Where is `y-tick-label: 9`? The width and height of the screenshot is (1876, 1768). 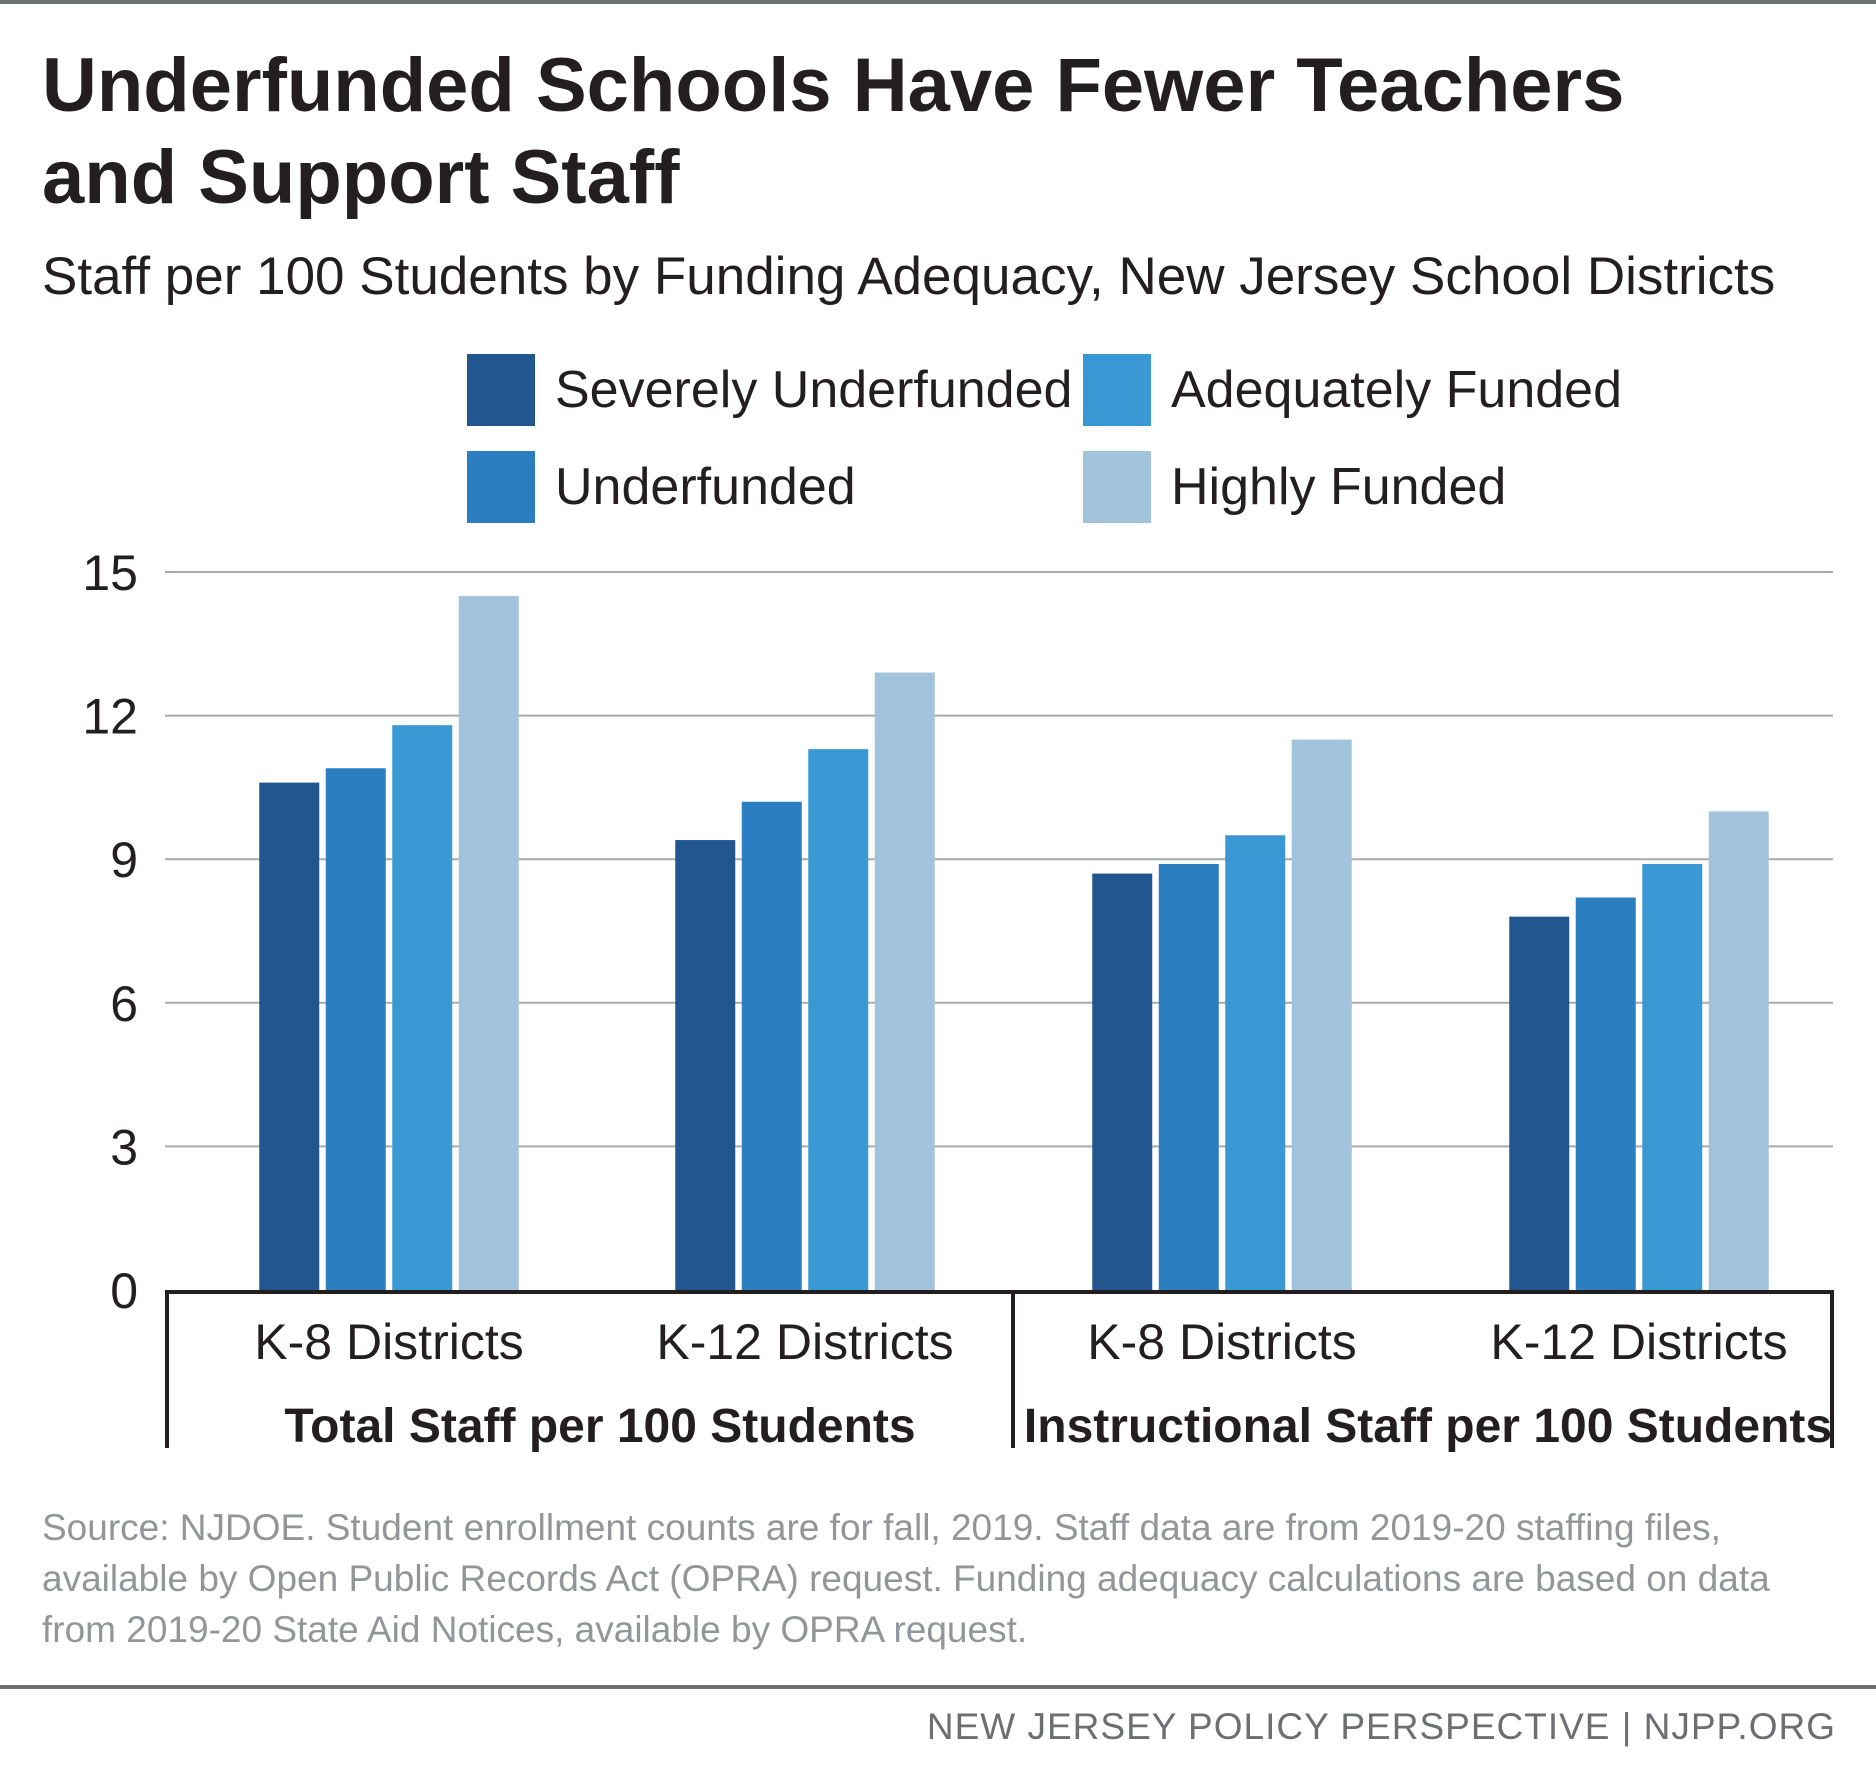
y-tick-label: 9 is located at coordinates (124, 860).